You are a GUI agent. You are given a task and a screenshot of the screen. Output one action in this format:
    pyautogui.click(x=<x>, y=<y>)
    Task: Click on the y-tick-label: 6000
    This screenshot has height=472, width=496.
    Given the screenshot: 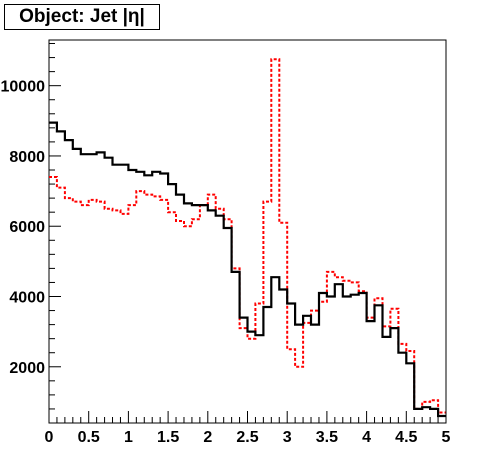 What is the action you would take?
    pyautogui.click(x=27, y=227)
    